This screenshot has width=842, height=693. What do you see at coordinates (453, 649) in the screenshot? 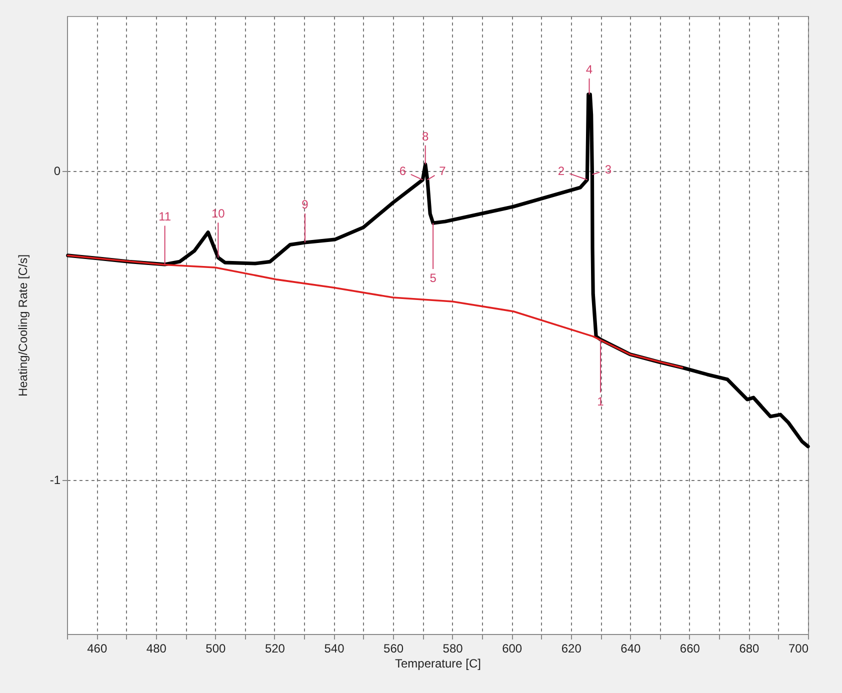
I see `x-tick-label: 580` at bounding box center [453, 649].